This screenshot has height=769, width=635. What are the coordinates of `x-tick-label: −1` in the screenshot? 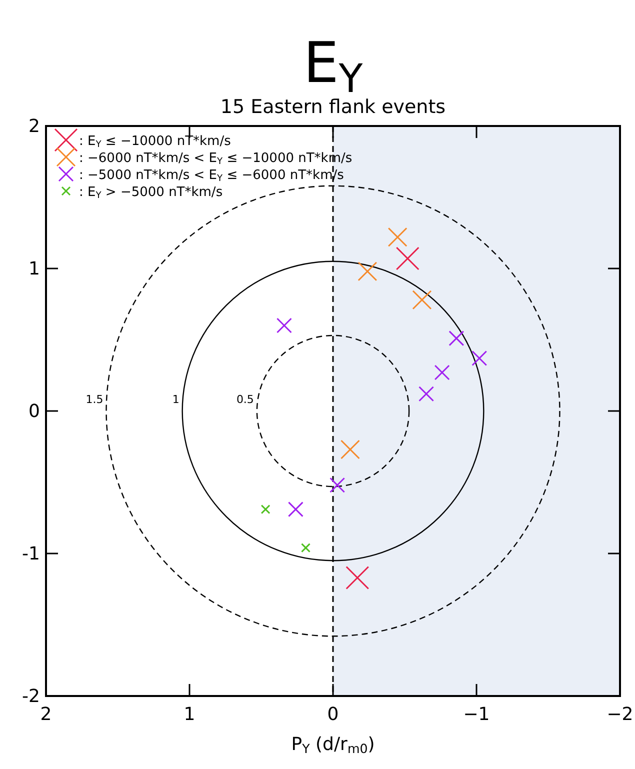 It's located at (476, 714).